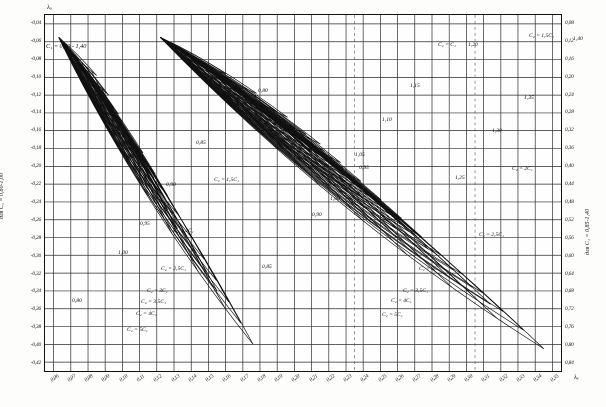 The width and height of the screenshot is (606, 407). What do you see at coordinates (360, 155) in the screenshot?
I see `annotation-r-105: 1,05` at bounding box center [360, 155].